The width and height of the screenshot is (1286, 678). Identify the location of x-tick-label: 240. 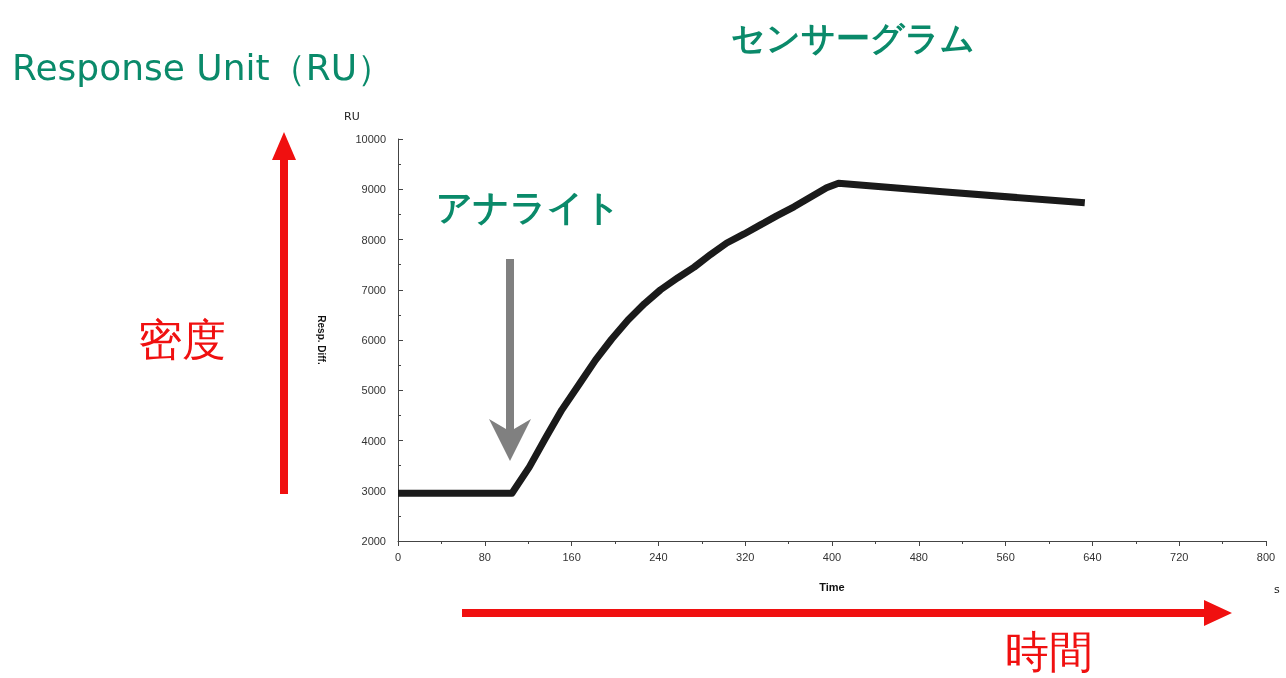
(658, 556).